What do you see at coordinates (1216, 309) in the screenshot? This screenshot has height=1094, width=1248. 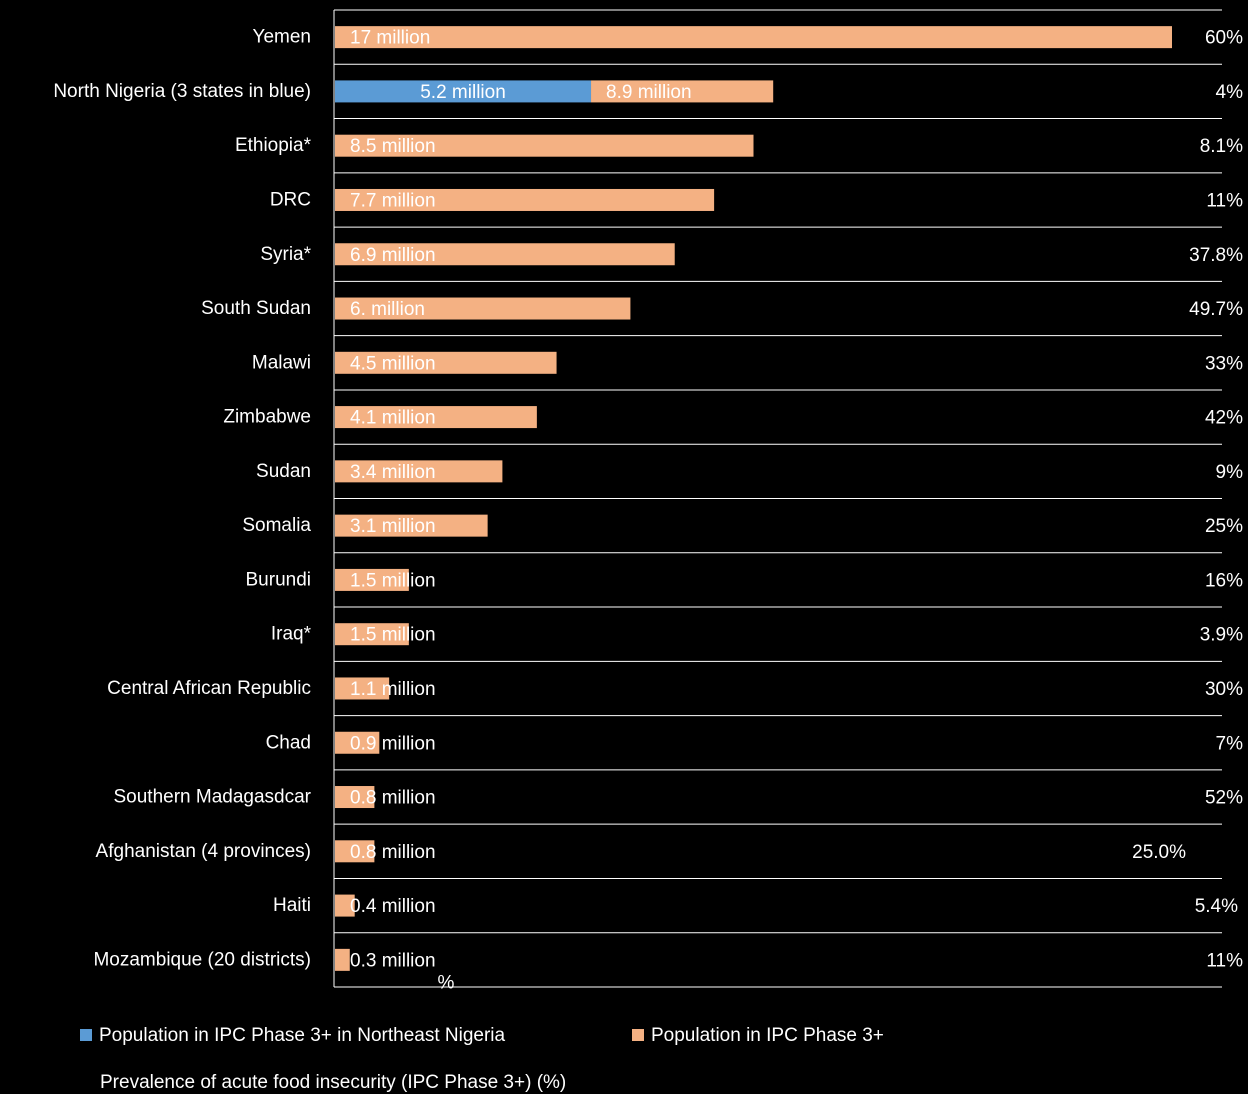 I see `prevalence-label: 49.7%` at bounding box center [1216, 309].